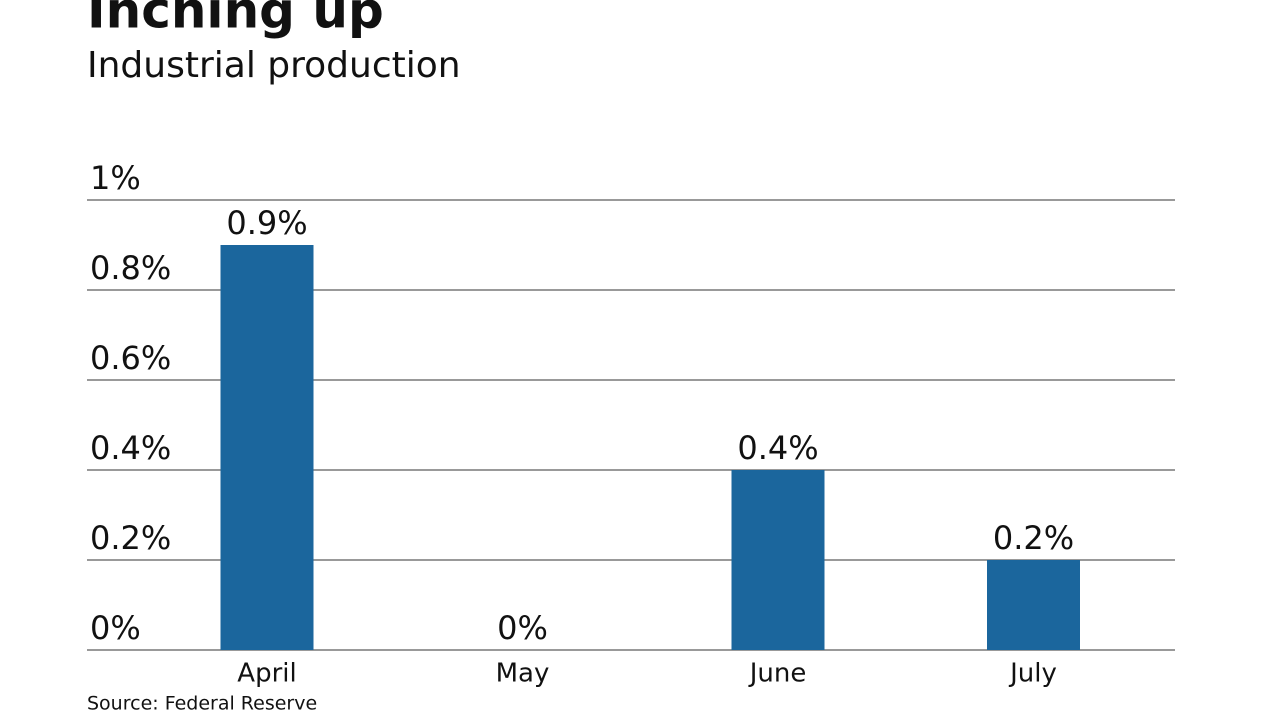 The height and width of the screenshot is (720, 1280). I want to click on value-label: 0.2%, so click(1033, 538).